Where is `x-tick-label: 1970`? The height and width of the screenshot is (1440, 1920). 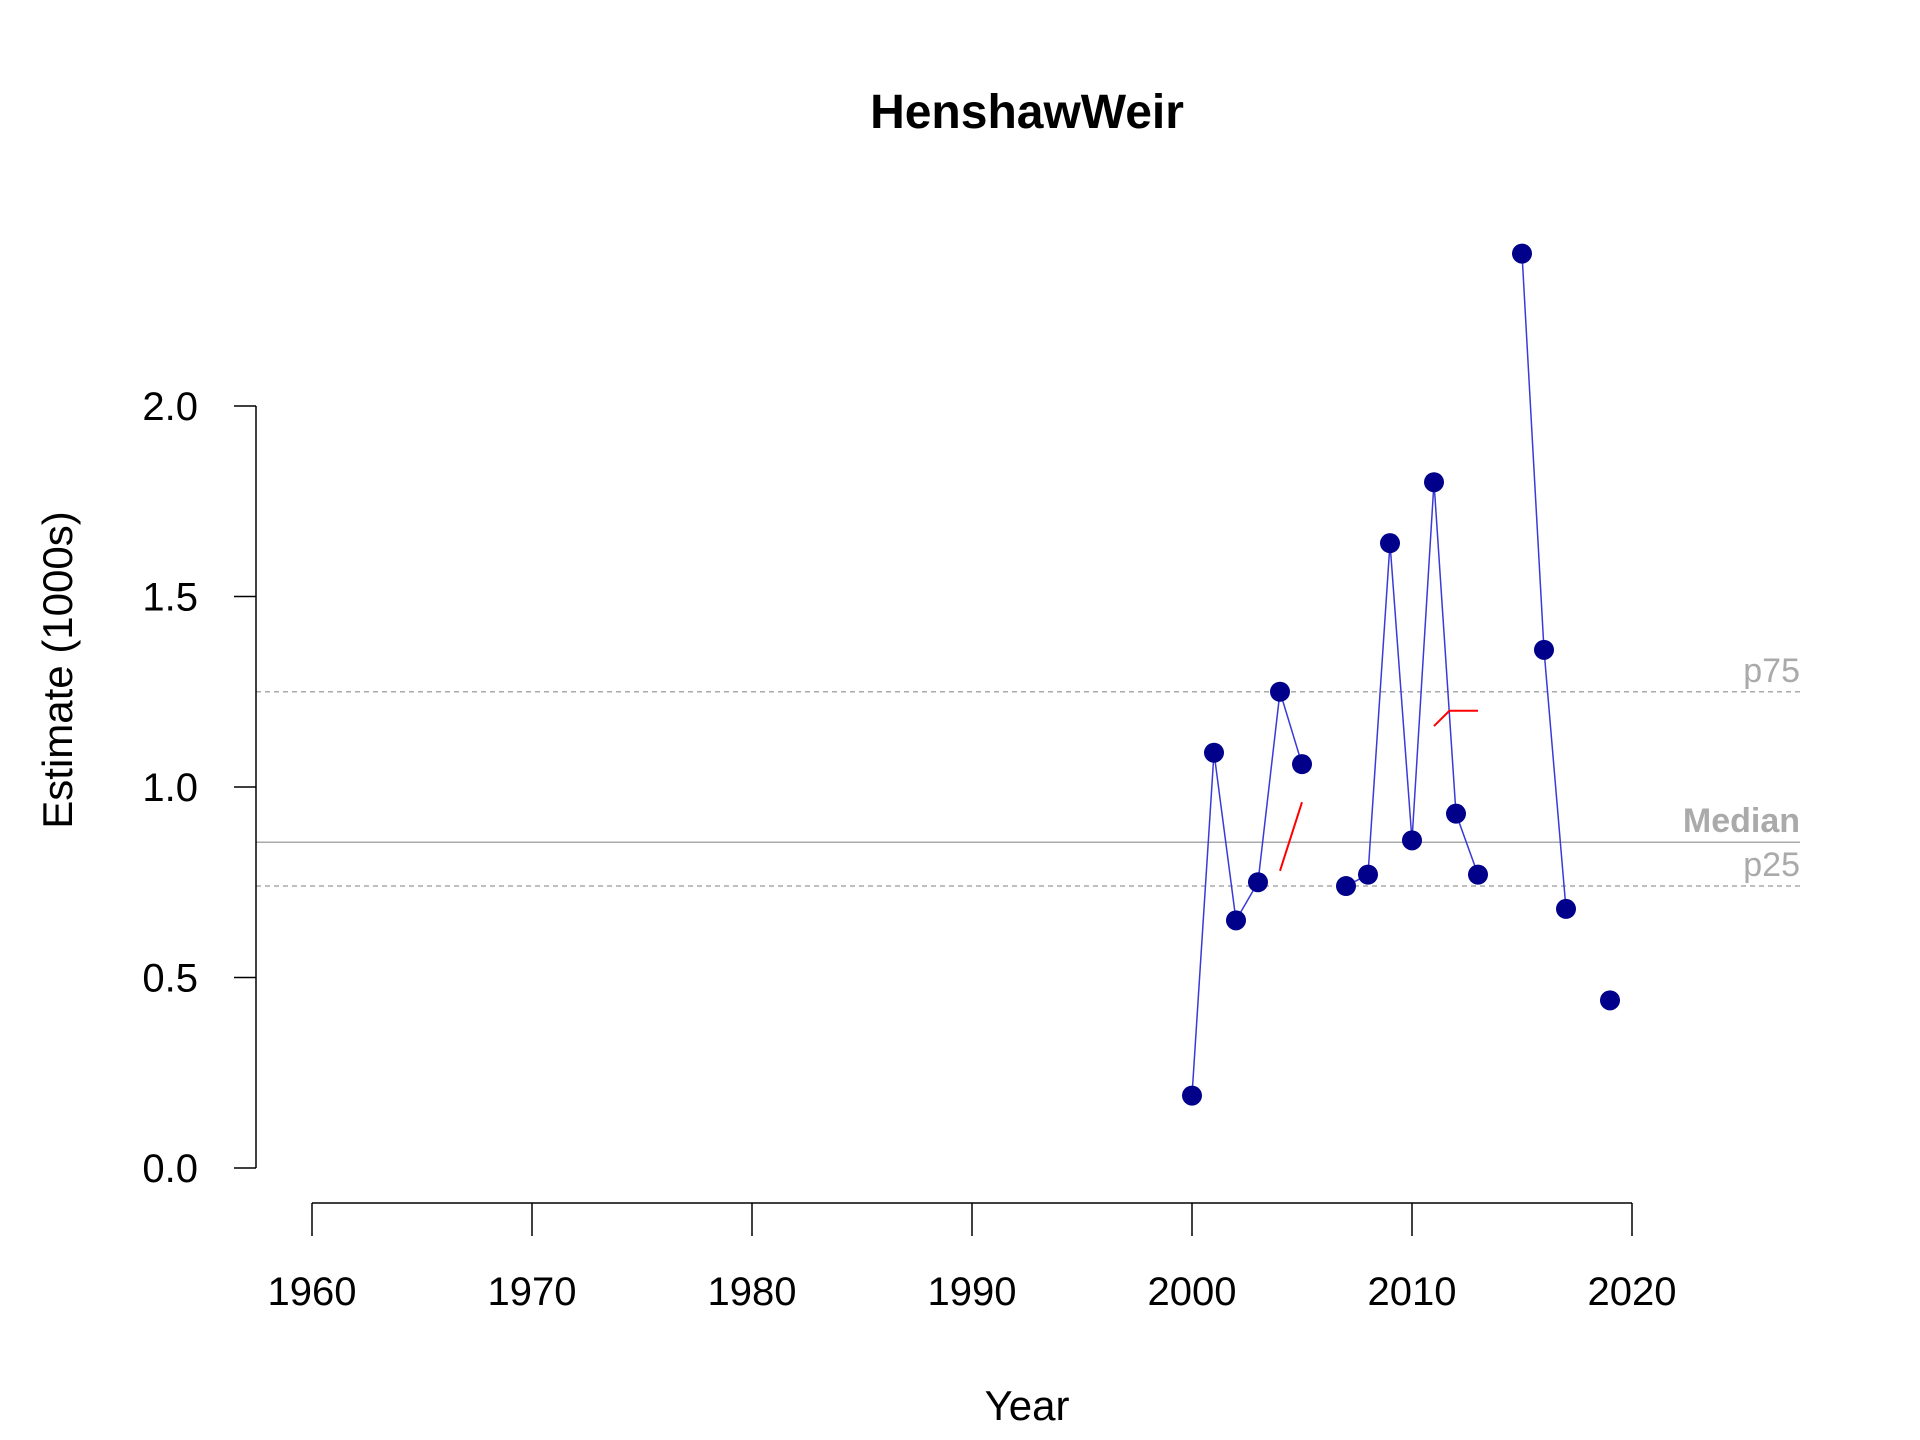 x-tick-label: 1970 is located at coordinates (532, 1292).